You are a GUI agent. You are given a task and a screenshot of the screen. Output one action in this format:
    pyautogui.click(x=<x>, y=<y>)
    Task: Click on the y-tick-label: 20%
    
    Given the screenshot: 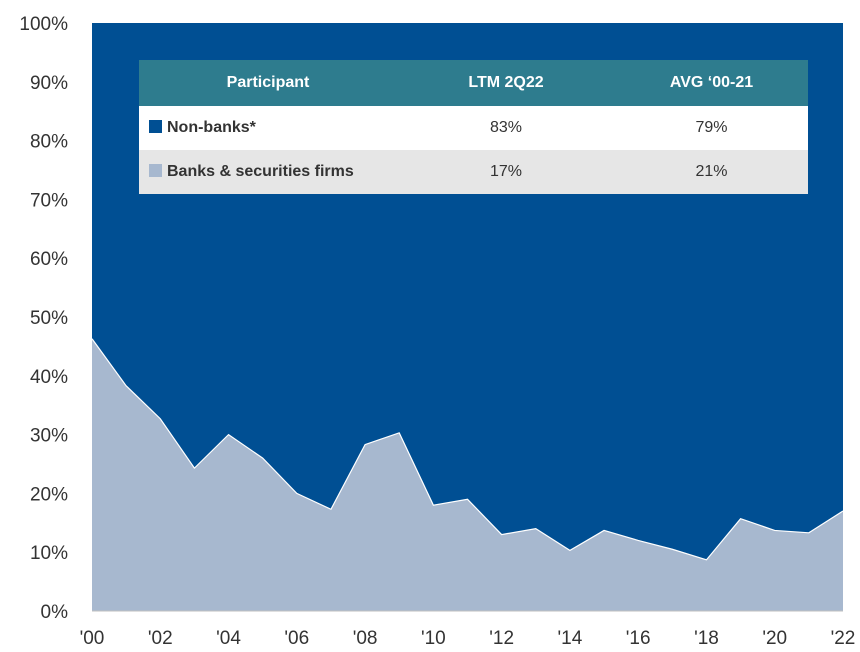 What is the action you would take?
    pyautogui.click(x=49, y=494)
    